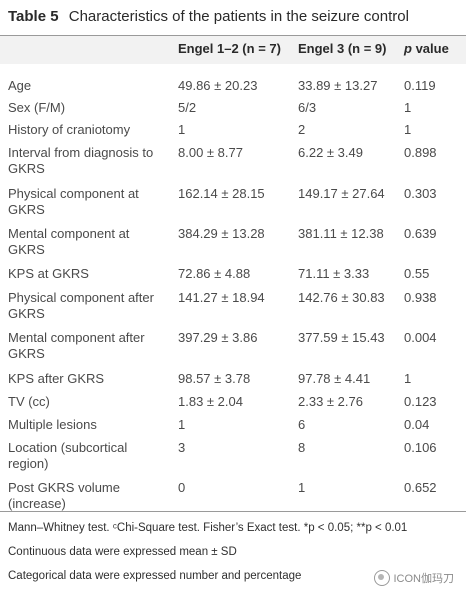 Image resolution: width=466 pixels, height=601 pixels. What do you see at coordinates (341, 233) in the screenshot?
I see `cell-engel-3: 381.11 ± 12.38` at bounding box center [341, 233].